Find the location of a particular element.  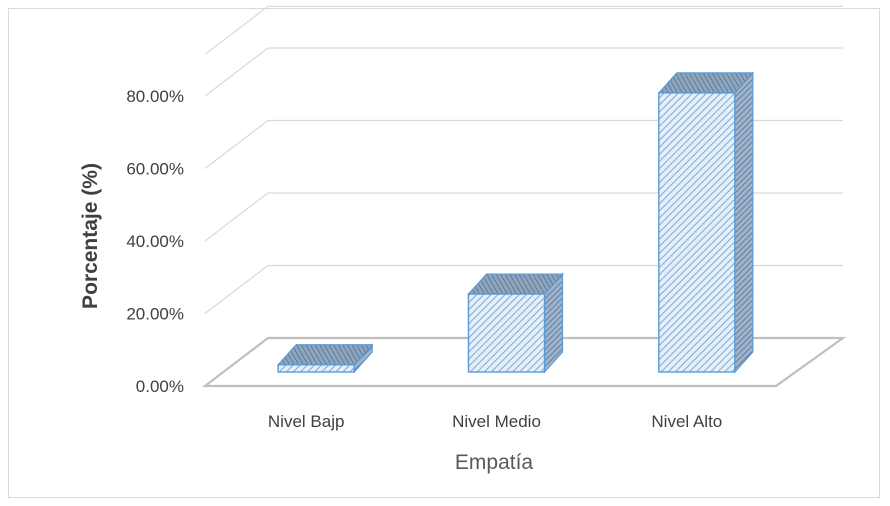

x-category-label: Nivel Alto is located at coordinates (686, 421).